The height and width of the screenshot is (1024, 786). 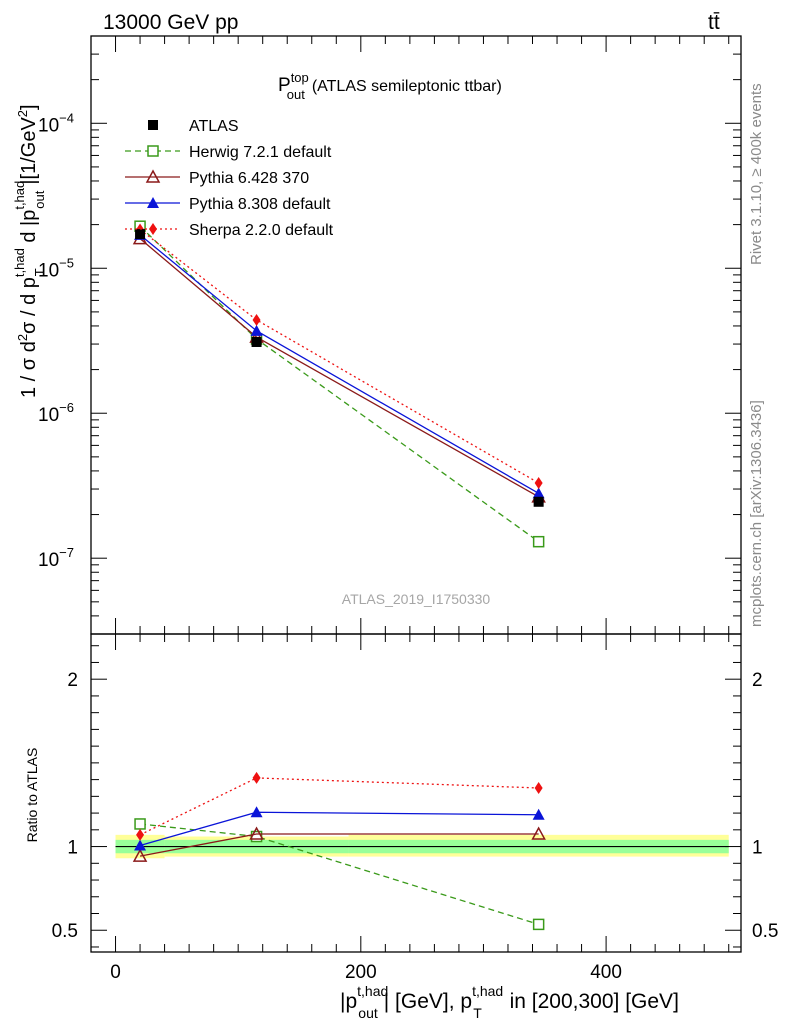 I want to click on ratio-y-tick-label-right: 1, so click(x=757, y=848).